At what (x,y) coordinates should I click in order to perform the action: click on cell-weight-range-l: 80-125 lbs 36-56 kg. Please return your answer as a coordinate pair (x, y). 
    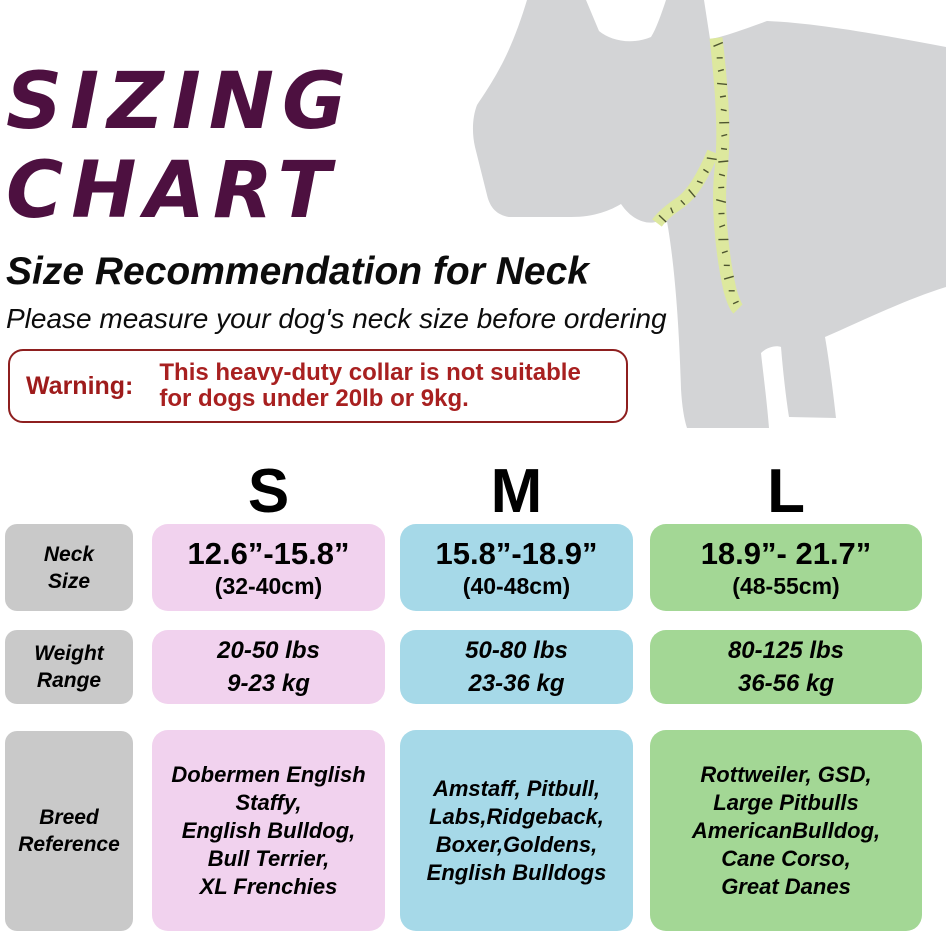
    Looking at the image, I should click on (786, 667).